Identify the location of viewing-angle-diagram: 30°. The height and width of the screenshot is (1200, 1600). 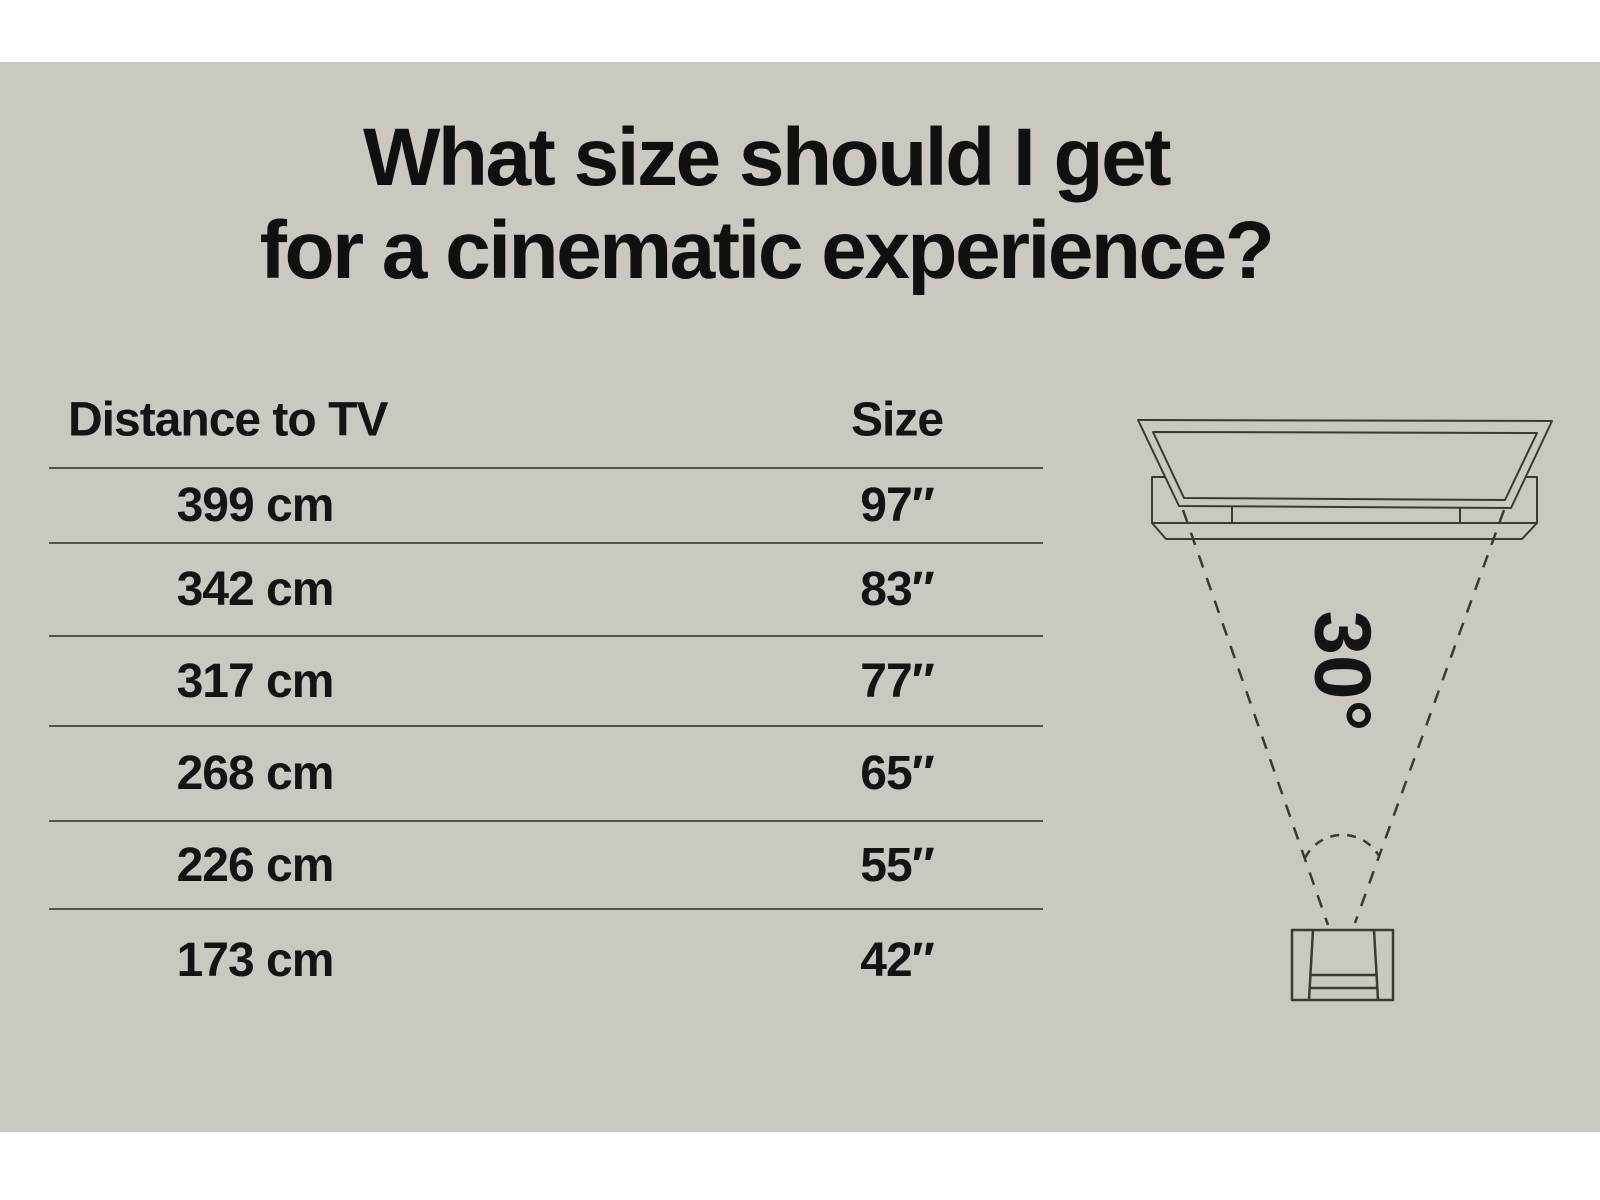
(1345, 710).